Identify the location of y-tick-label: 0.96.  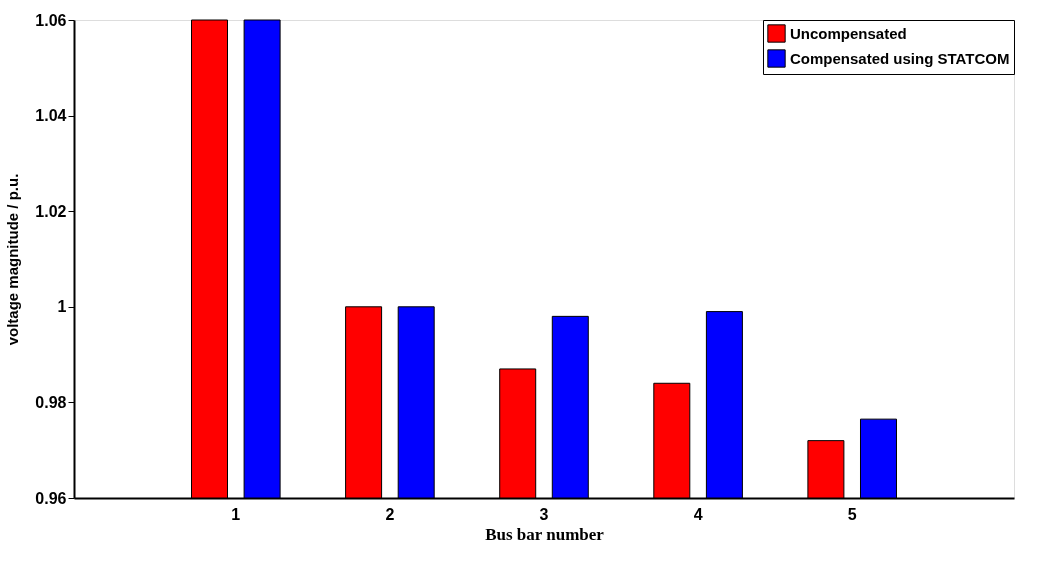
(51, 498).